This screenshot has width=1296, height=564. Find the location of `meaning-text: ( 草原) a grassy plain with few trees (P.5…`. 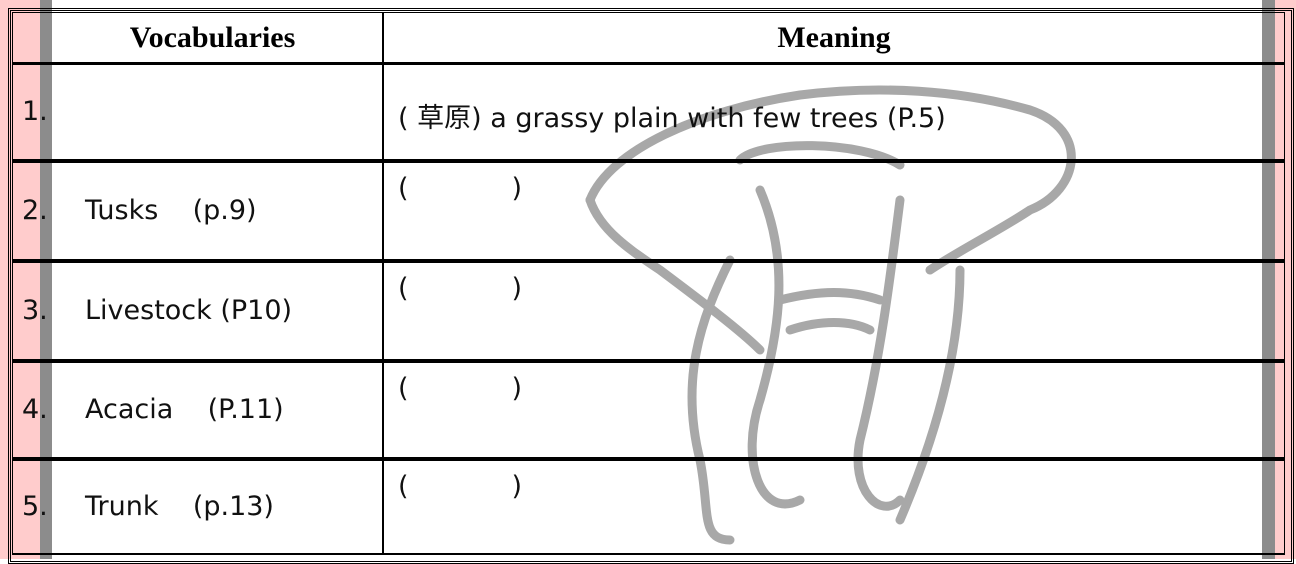

meaning-text: ( 草原) a grassy plain with few trees (P.5… is located at coordinates (672, 118).